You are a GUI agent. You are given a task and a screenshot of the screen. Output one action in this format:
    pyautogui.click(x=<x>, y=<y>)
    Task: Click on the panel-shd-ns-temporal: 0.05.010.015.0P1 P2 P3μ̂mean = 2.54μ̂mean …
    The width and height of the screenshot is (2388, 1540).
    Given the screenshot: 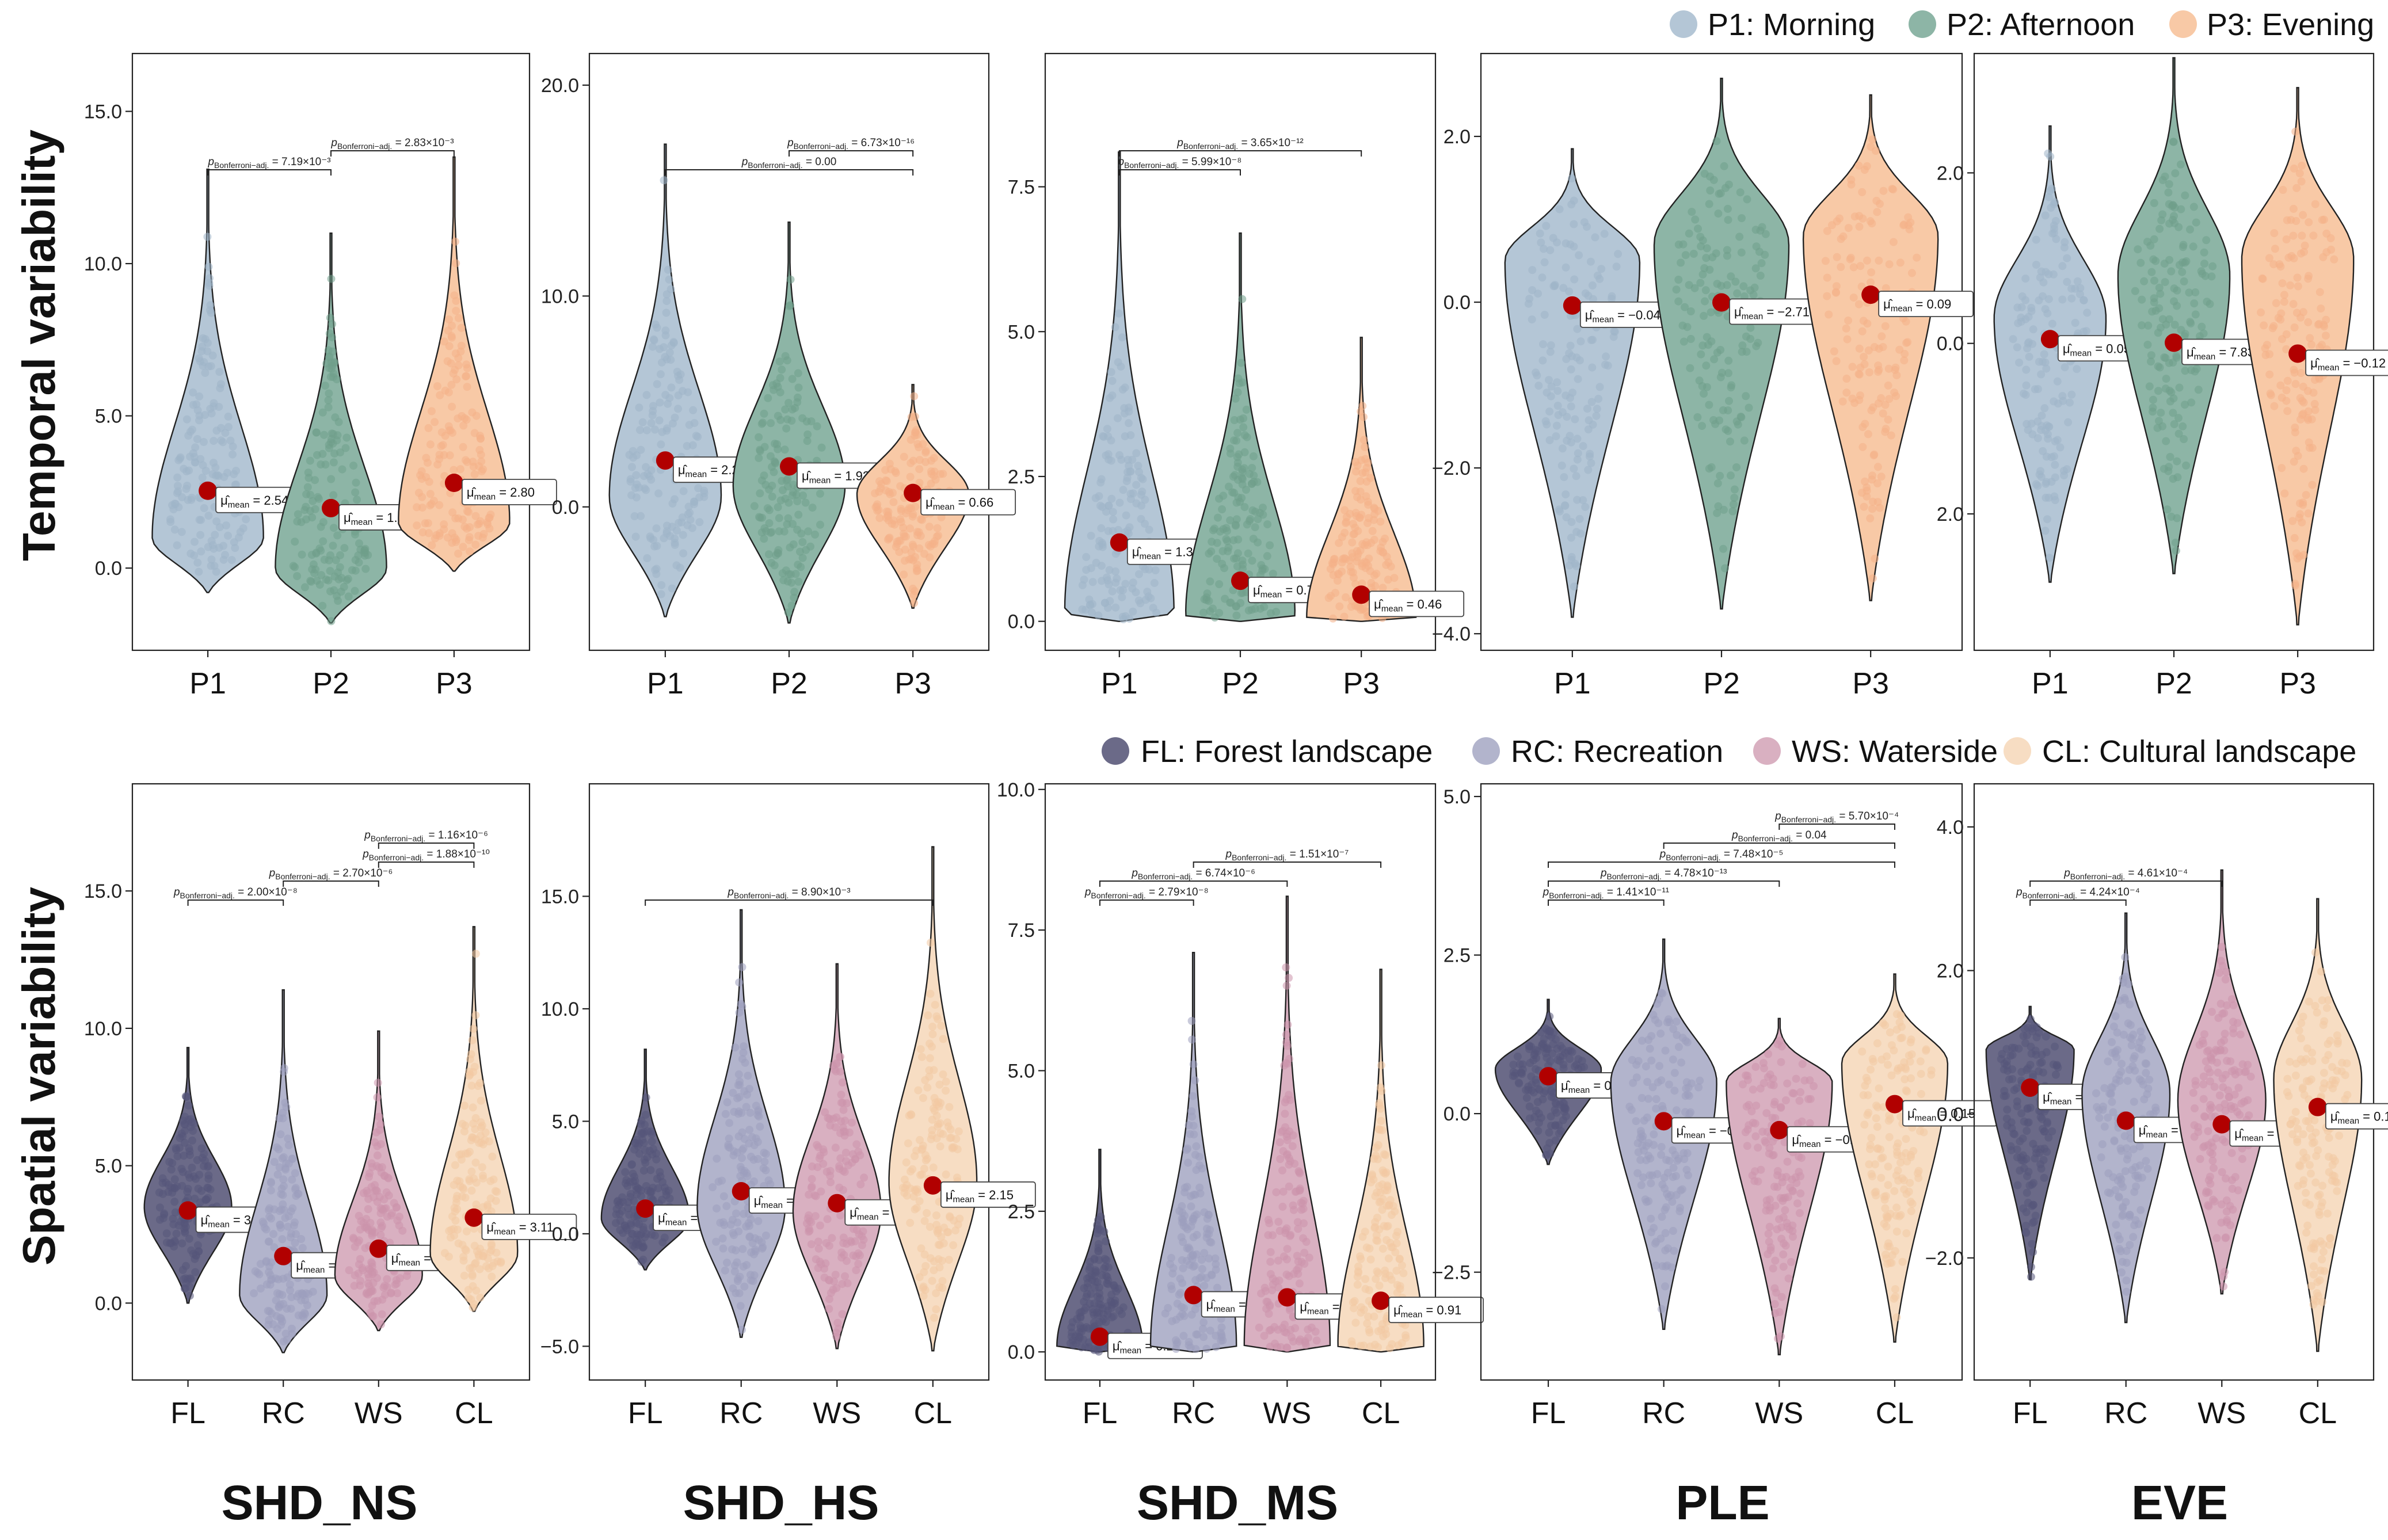 What is the action you would take?
    pyautogui.click(x=321, y=376)
    